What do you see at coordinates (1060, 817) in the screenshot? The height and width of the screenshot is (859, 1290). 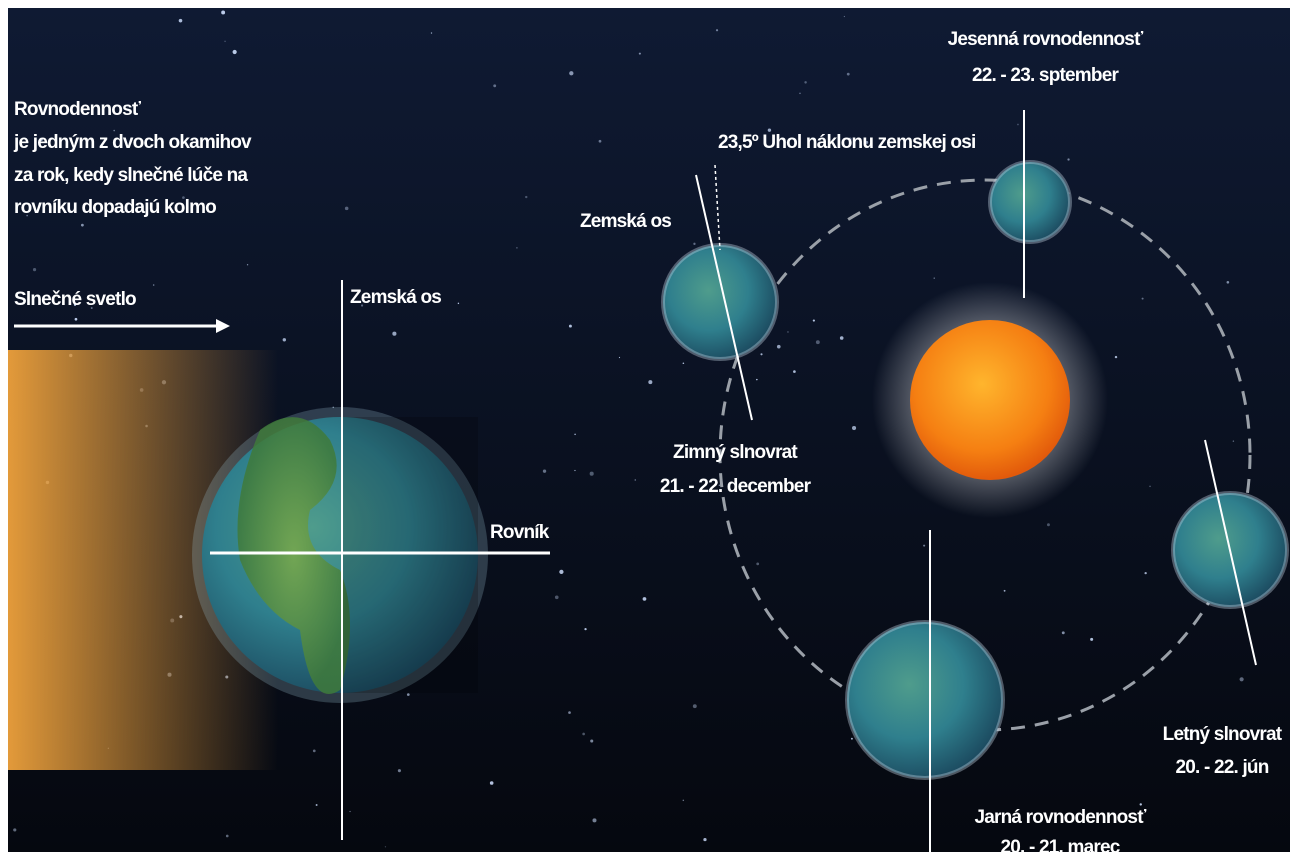 I see `season-name: Jarná rovnodennosť` at bounding box center [1060, 817].